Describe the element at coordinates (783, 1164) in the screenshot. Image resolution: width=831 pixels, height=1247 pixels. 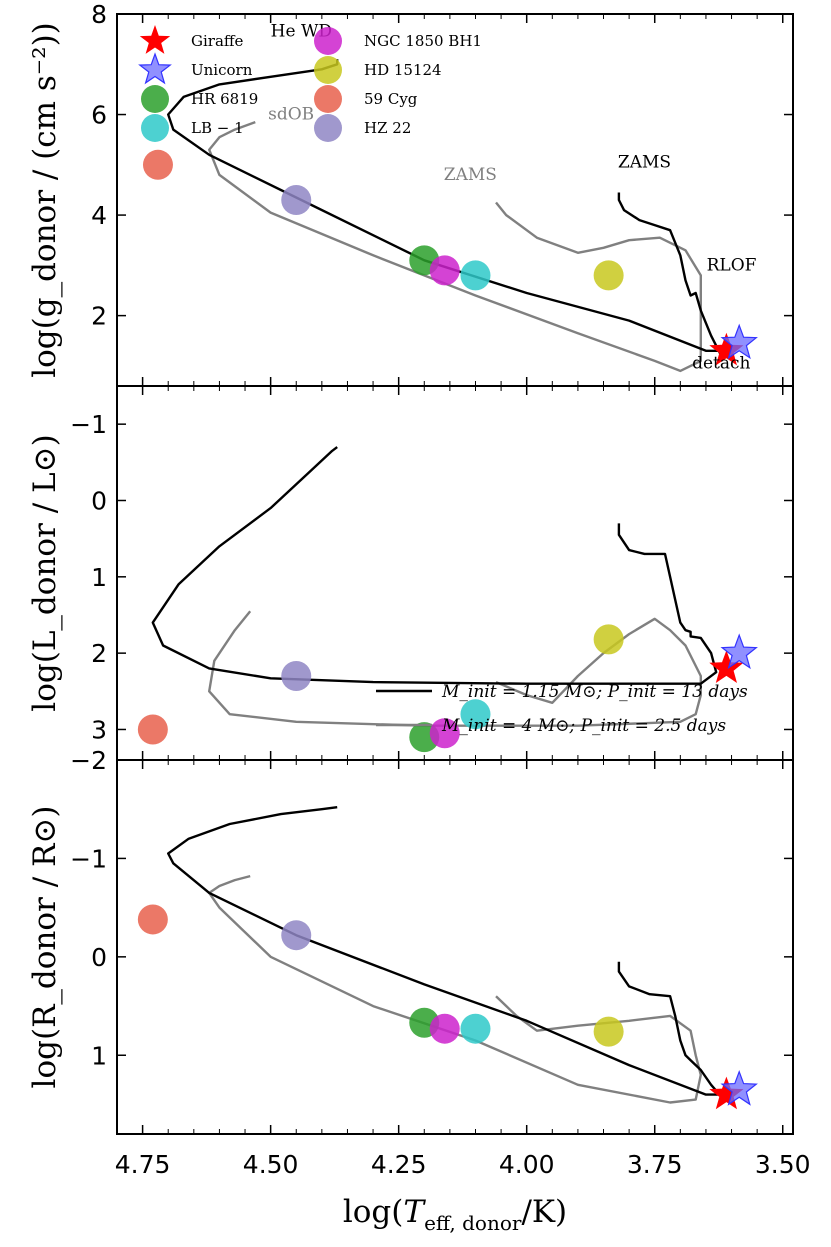
I see `x-tick-label: 3.50` at that location.